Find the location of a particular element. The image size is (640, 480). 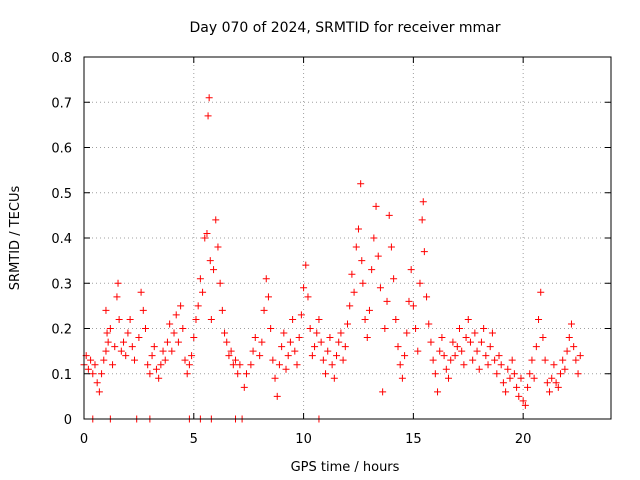

x-tick-label: 10 is located at coordinates (303, 439).